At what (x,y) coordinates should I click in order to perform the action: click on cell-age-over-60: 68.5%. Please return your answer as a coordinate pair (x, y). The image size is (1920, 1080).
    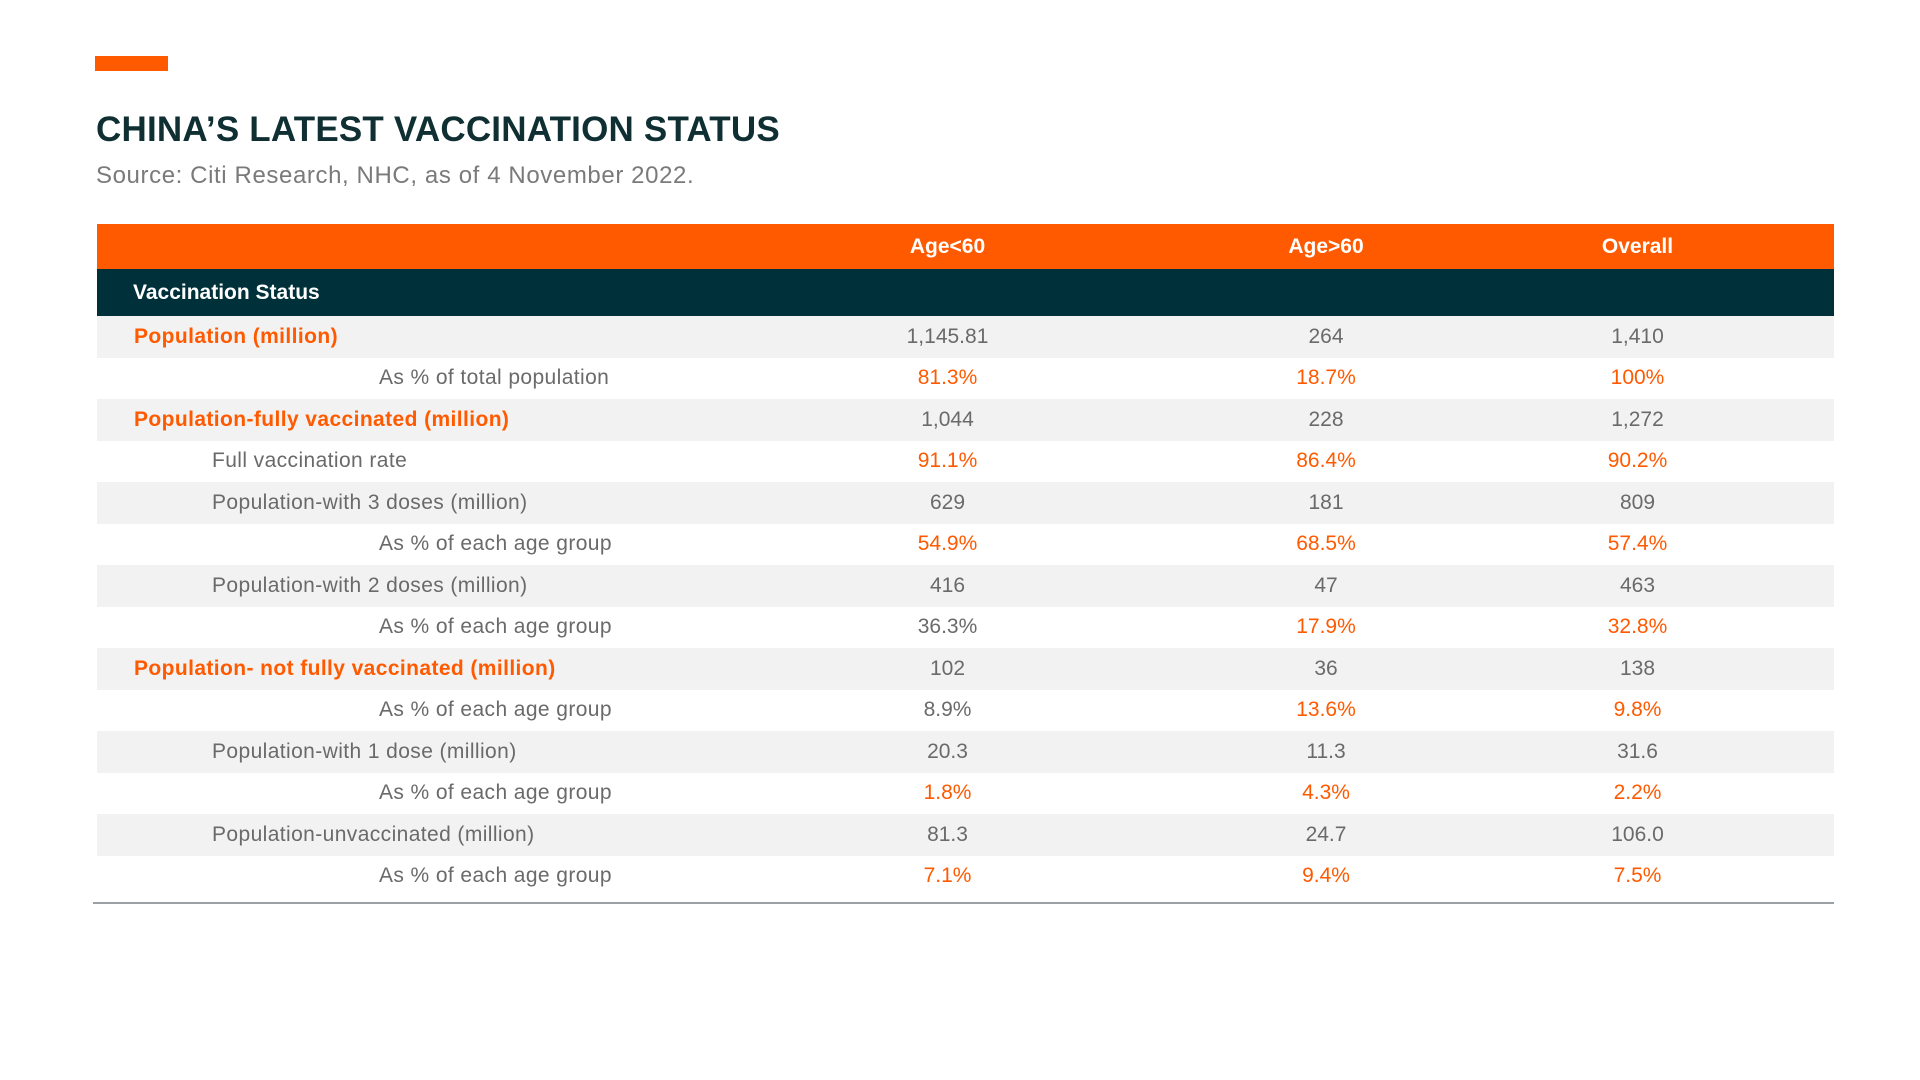
    Looking at the image, I should click on (1326, 544).